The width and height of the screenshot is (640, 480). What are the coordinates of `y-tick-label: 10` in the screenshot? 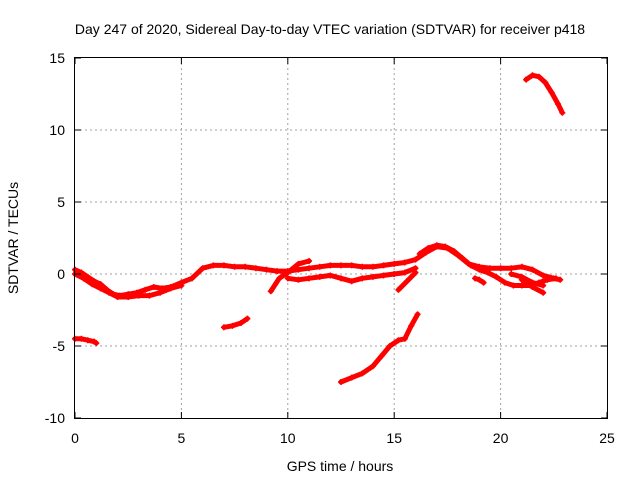 It's located at (57, 130).